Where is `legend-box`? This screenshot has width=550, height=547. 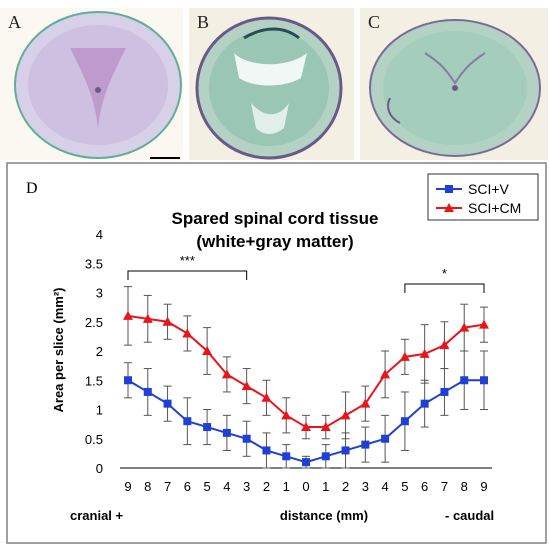
legend-box is located at coordinates (483, 197).